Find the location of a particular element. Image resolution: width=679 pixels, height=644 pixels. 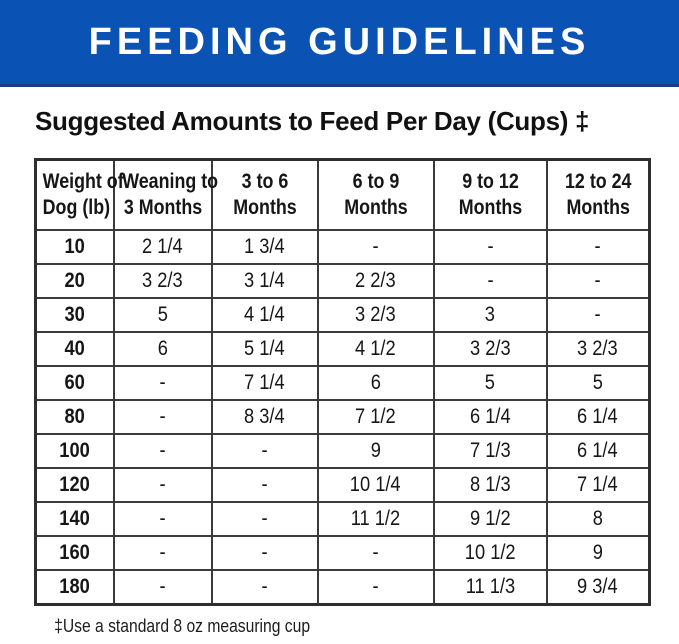

amount-cell: 11 1/3 is located at coordinates (490, 587).